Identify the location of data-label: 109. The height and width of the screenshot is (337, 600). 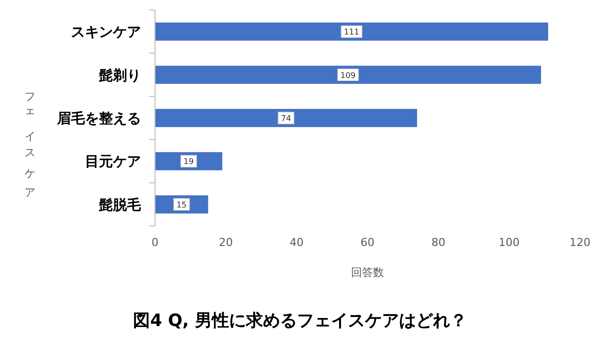
(348, 75).